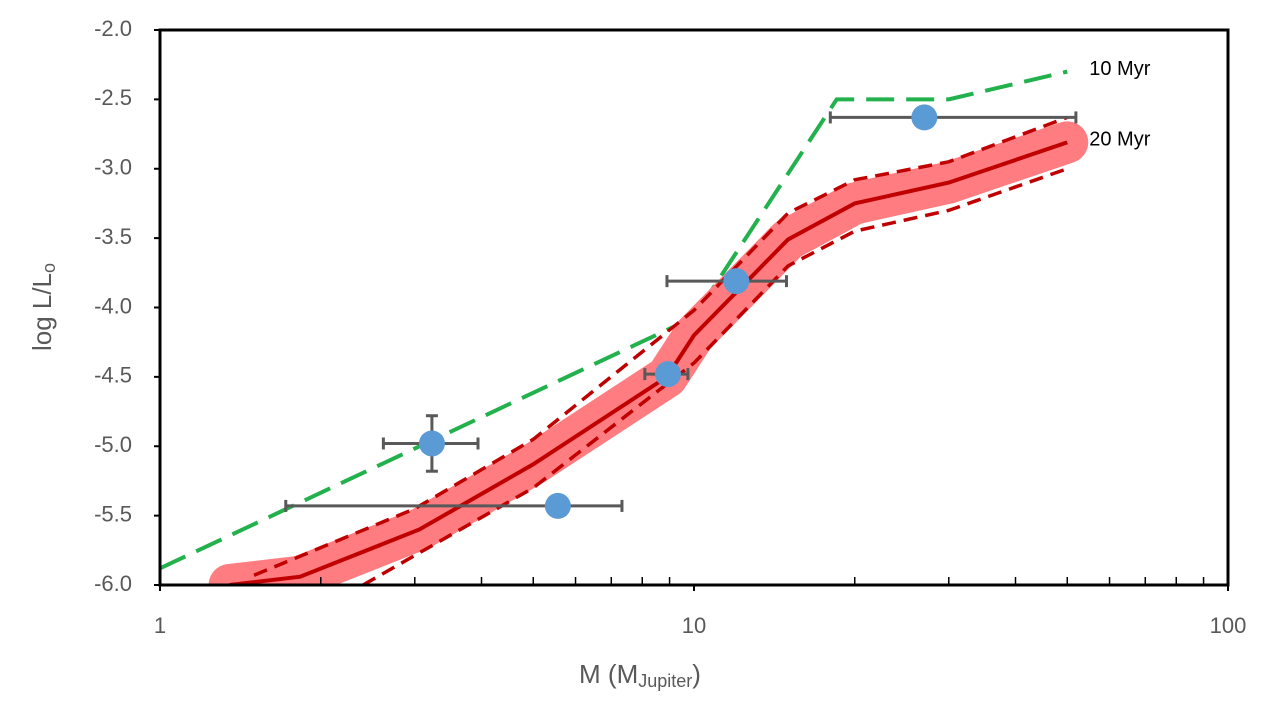 Image resolution: width=1280 pixels, height=720 pixels. I want to click on y-tick-label: -2.0, so click(113, 28).